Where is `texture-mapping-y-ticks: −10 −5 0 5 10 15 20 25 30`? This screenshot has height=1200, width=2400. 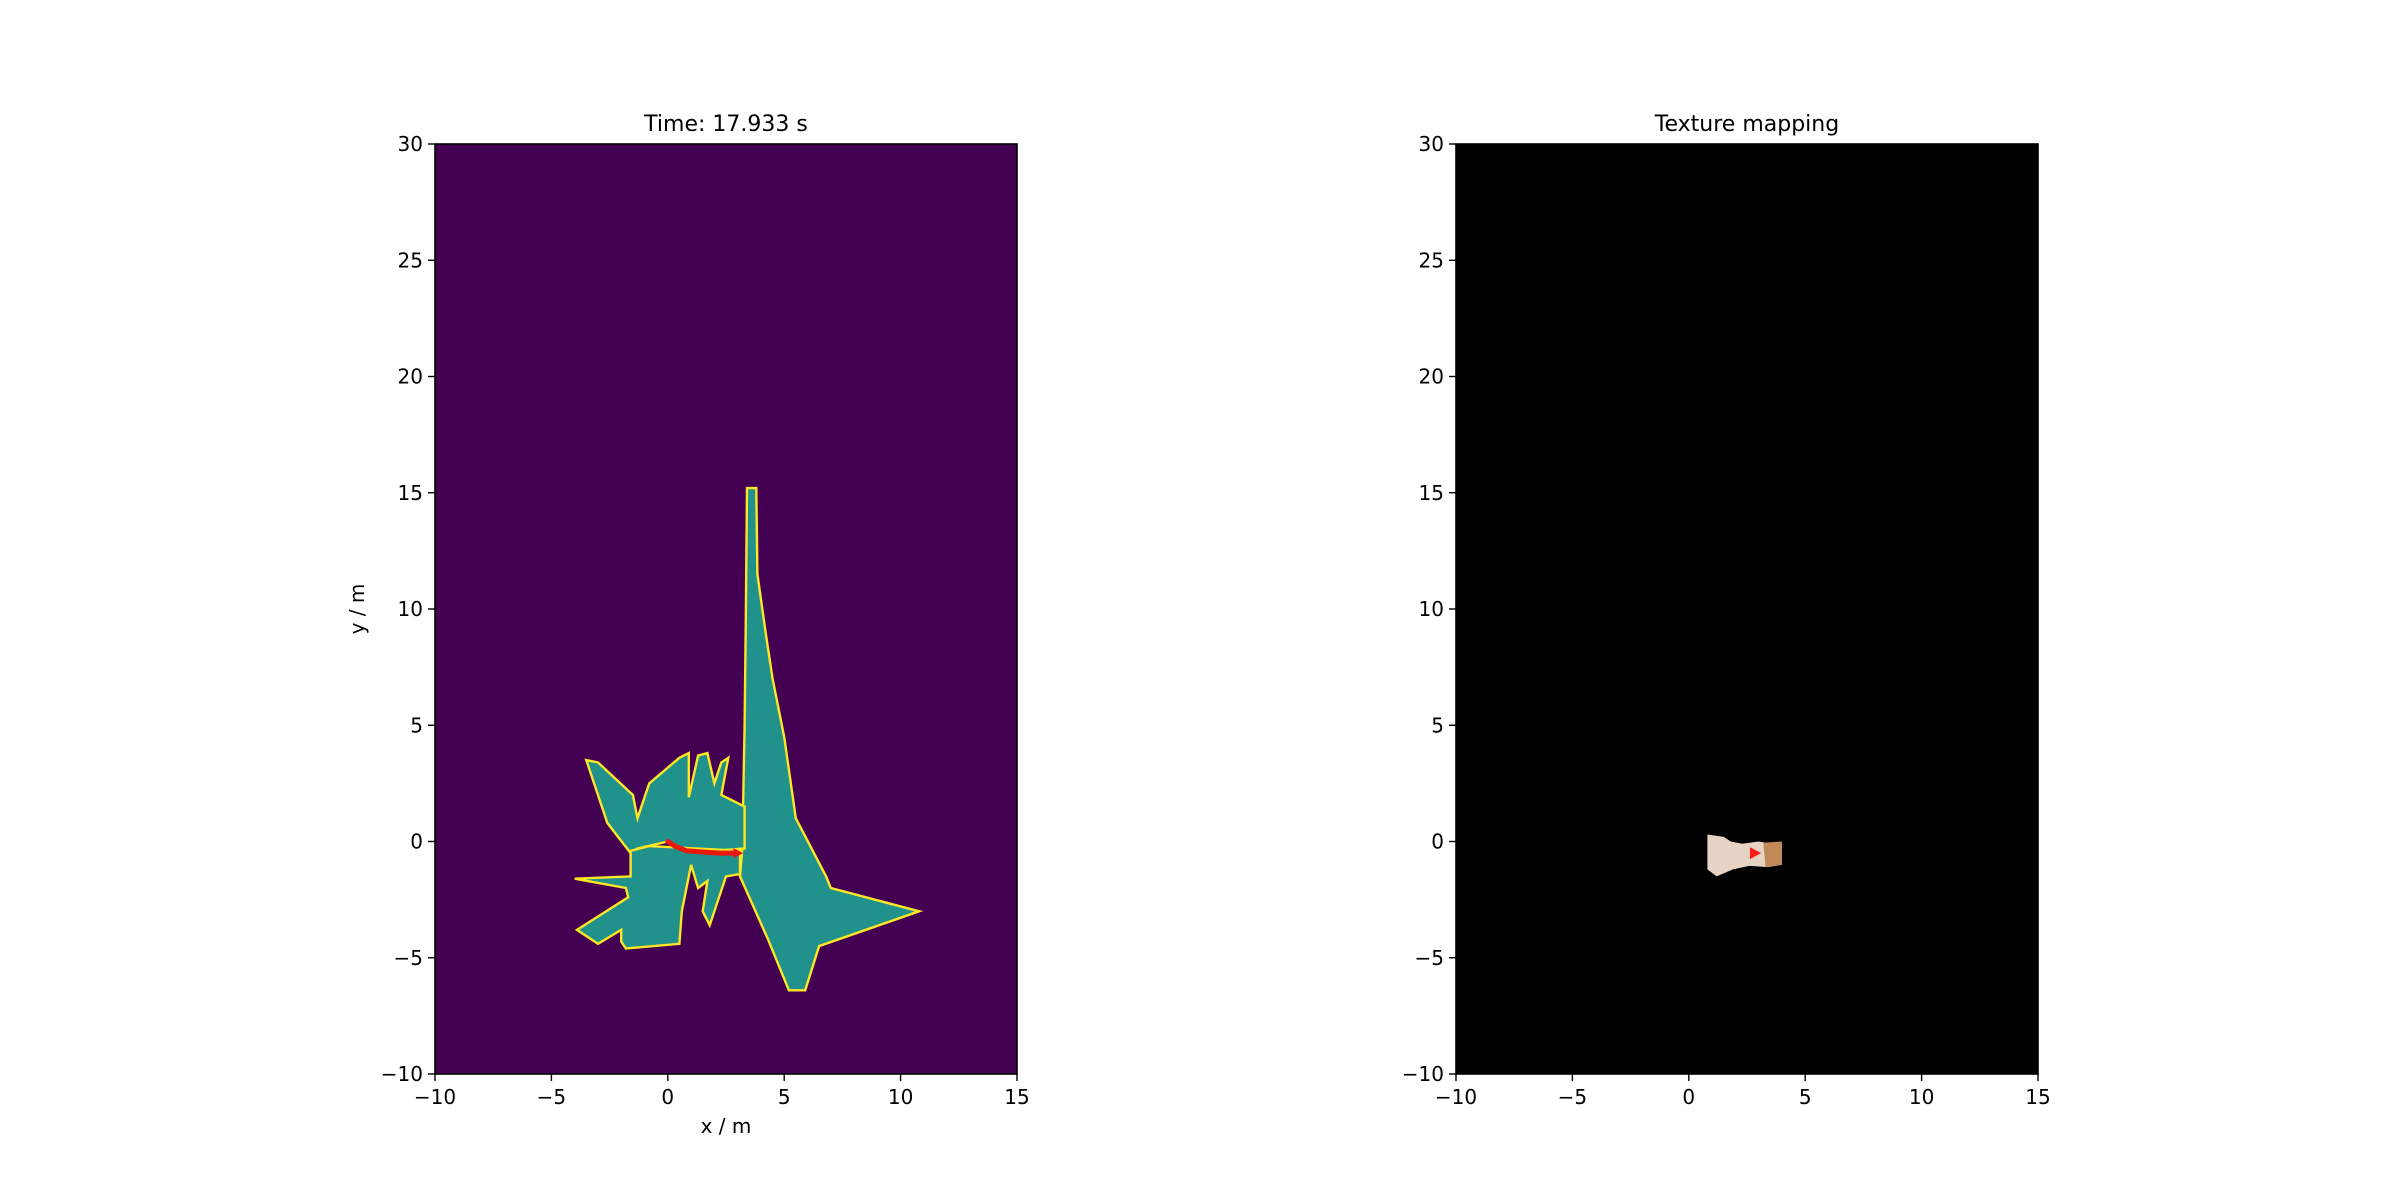 texture-mapping-y-ticks: −10 −5 0 5 10 15 20 25 30 is located at coordinates (1429, 609).